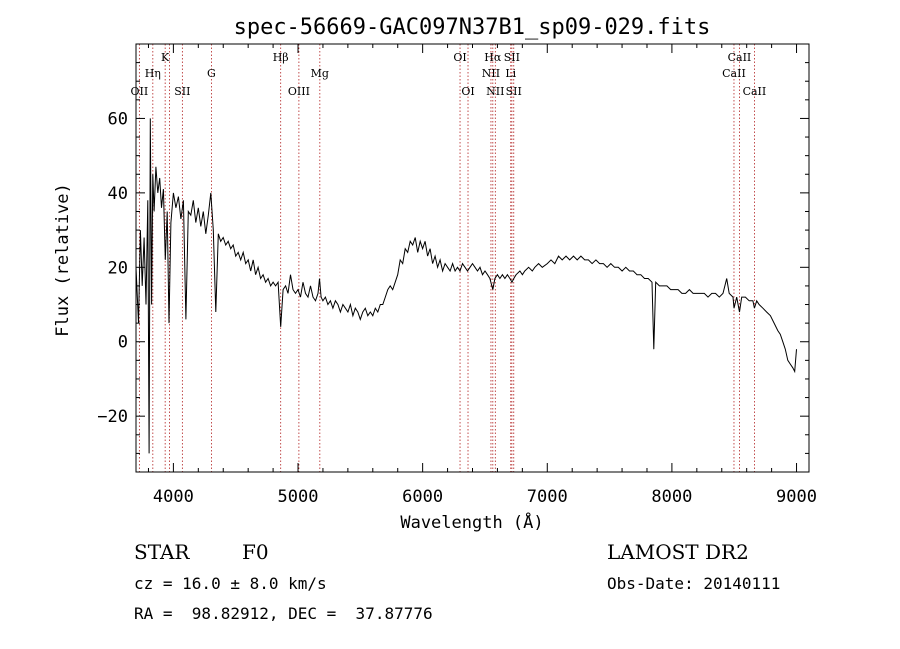  Describe the element at coordinates (162, 552) in the screenshot. I see `object-class-label: STAR` at that location.